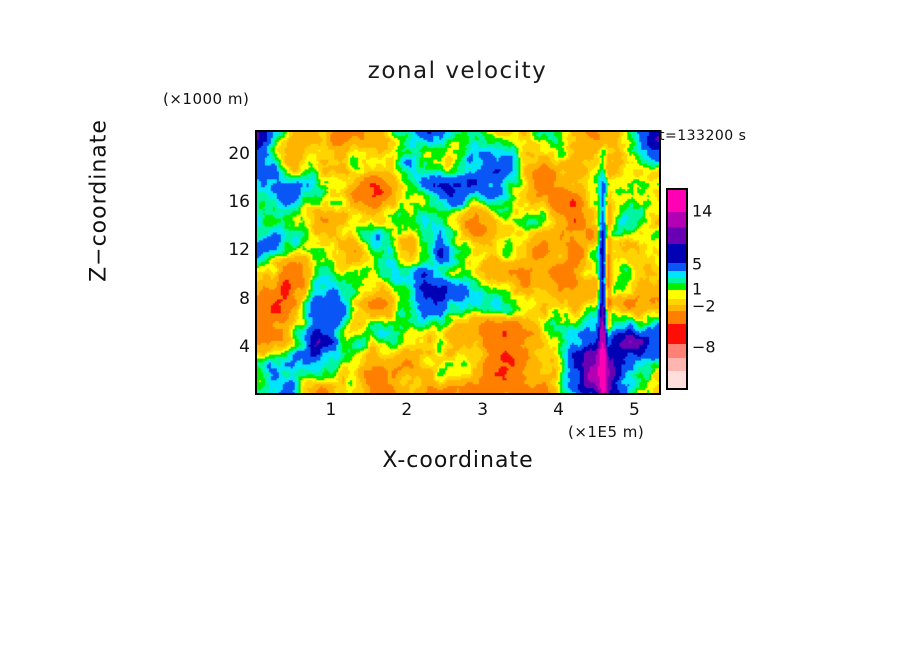 The height and width of the screenshot is (654, 904). I want to click on colorbar, so click(677, 289).